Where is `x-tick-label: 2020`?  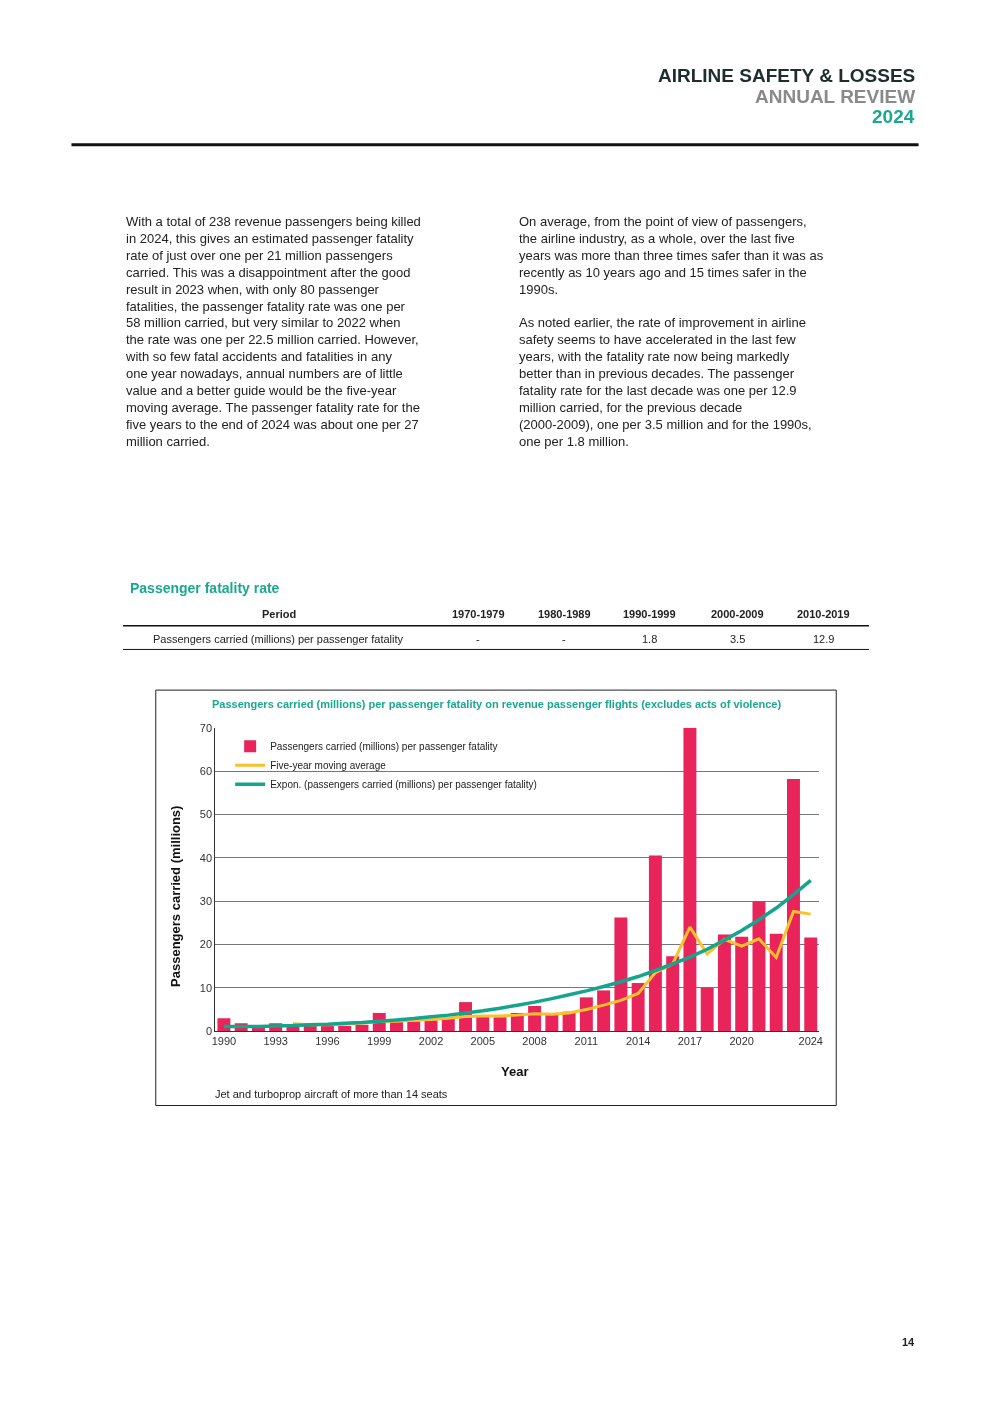 x-tick-label: 2020 is located at coordinates (741, 1041).